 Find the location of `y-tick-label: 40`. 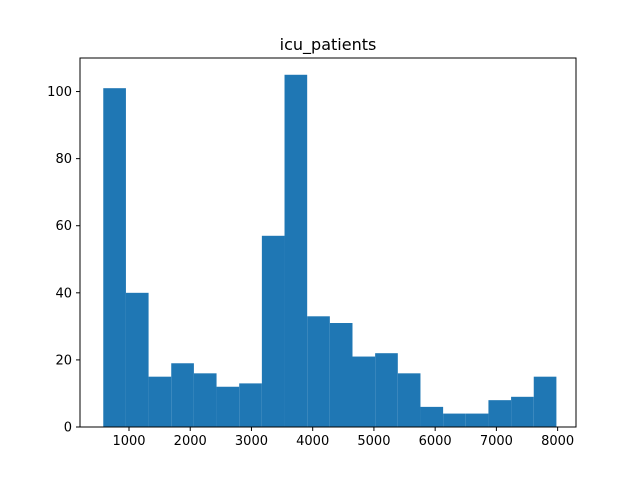

y-tick-label: 40 is located at coordinates (63, 293).